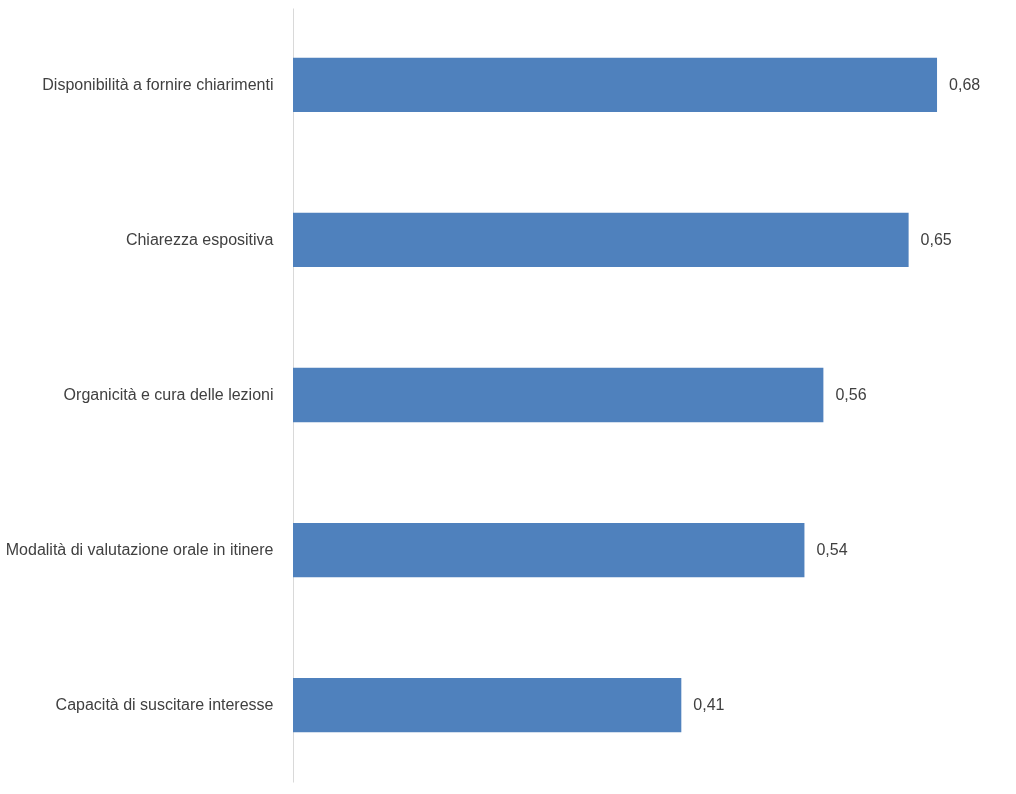  What do you see at coordinates (139, 550) in the screenshot?
I see `y-tick-label: Modalità di valutazione orale in itinere` at bounding box center [139, 550].